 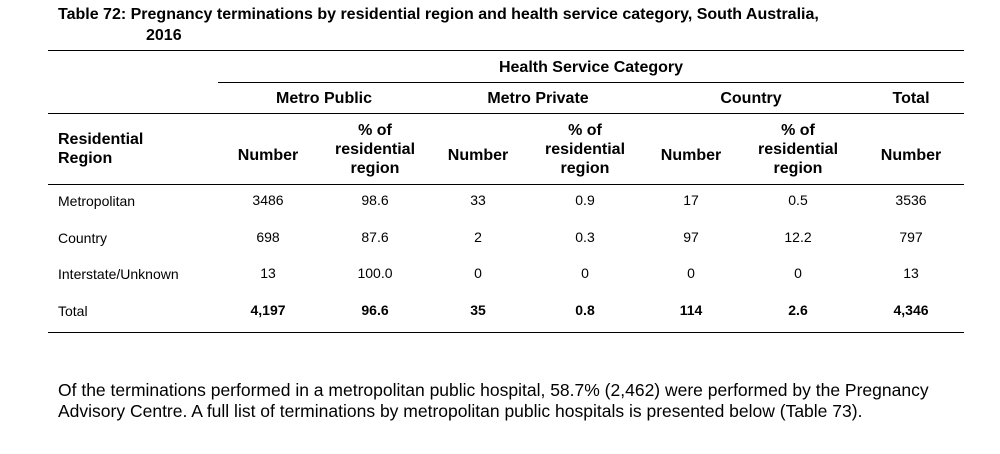 What do you see at coordinates (591, 82) in the screenshot?
I see `super-header-rule` at bounding box center [591, 82].